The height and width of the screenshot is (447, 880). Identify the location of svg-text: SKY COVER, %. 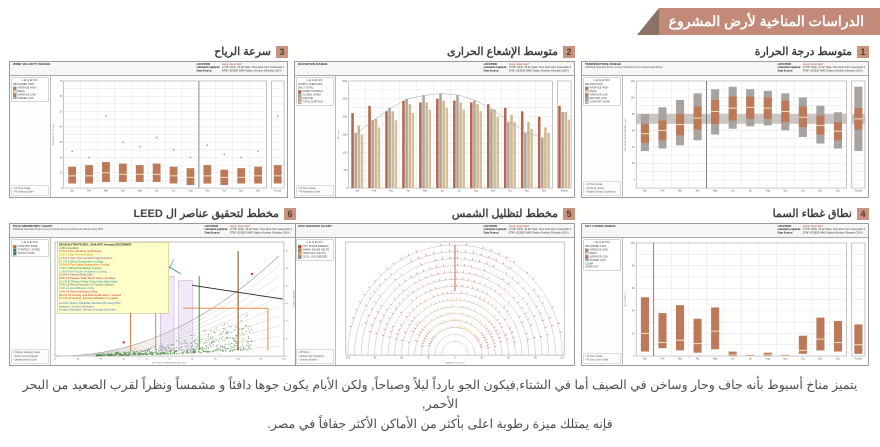
(626, 299).